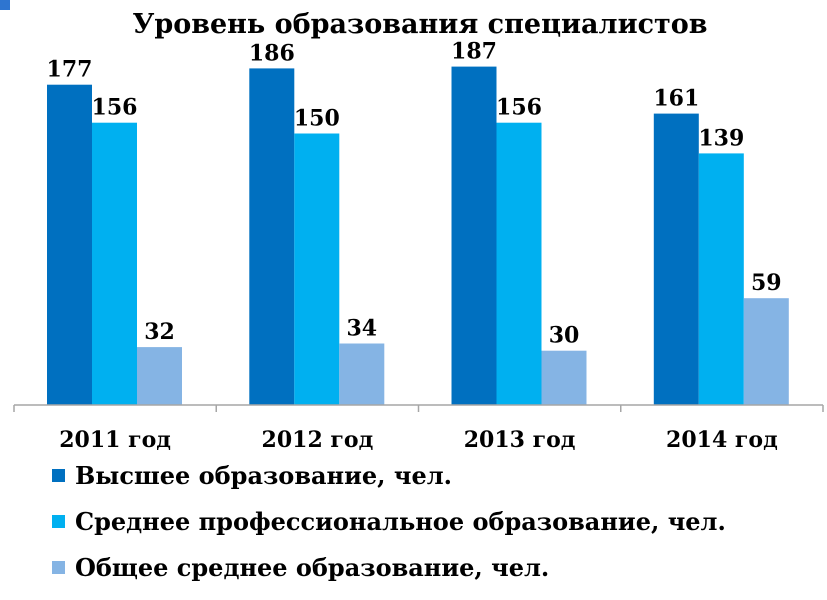 This screenshot has height=600, width=827. I want to click on category-label-2: 2012 год, so click(318, 440).